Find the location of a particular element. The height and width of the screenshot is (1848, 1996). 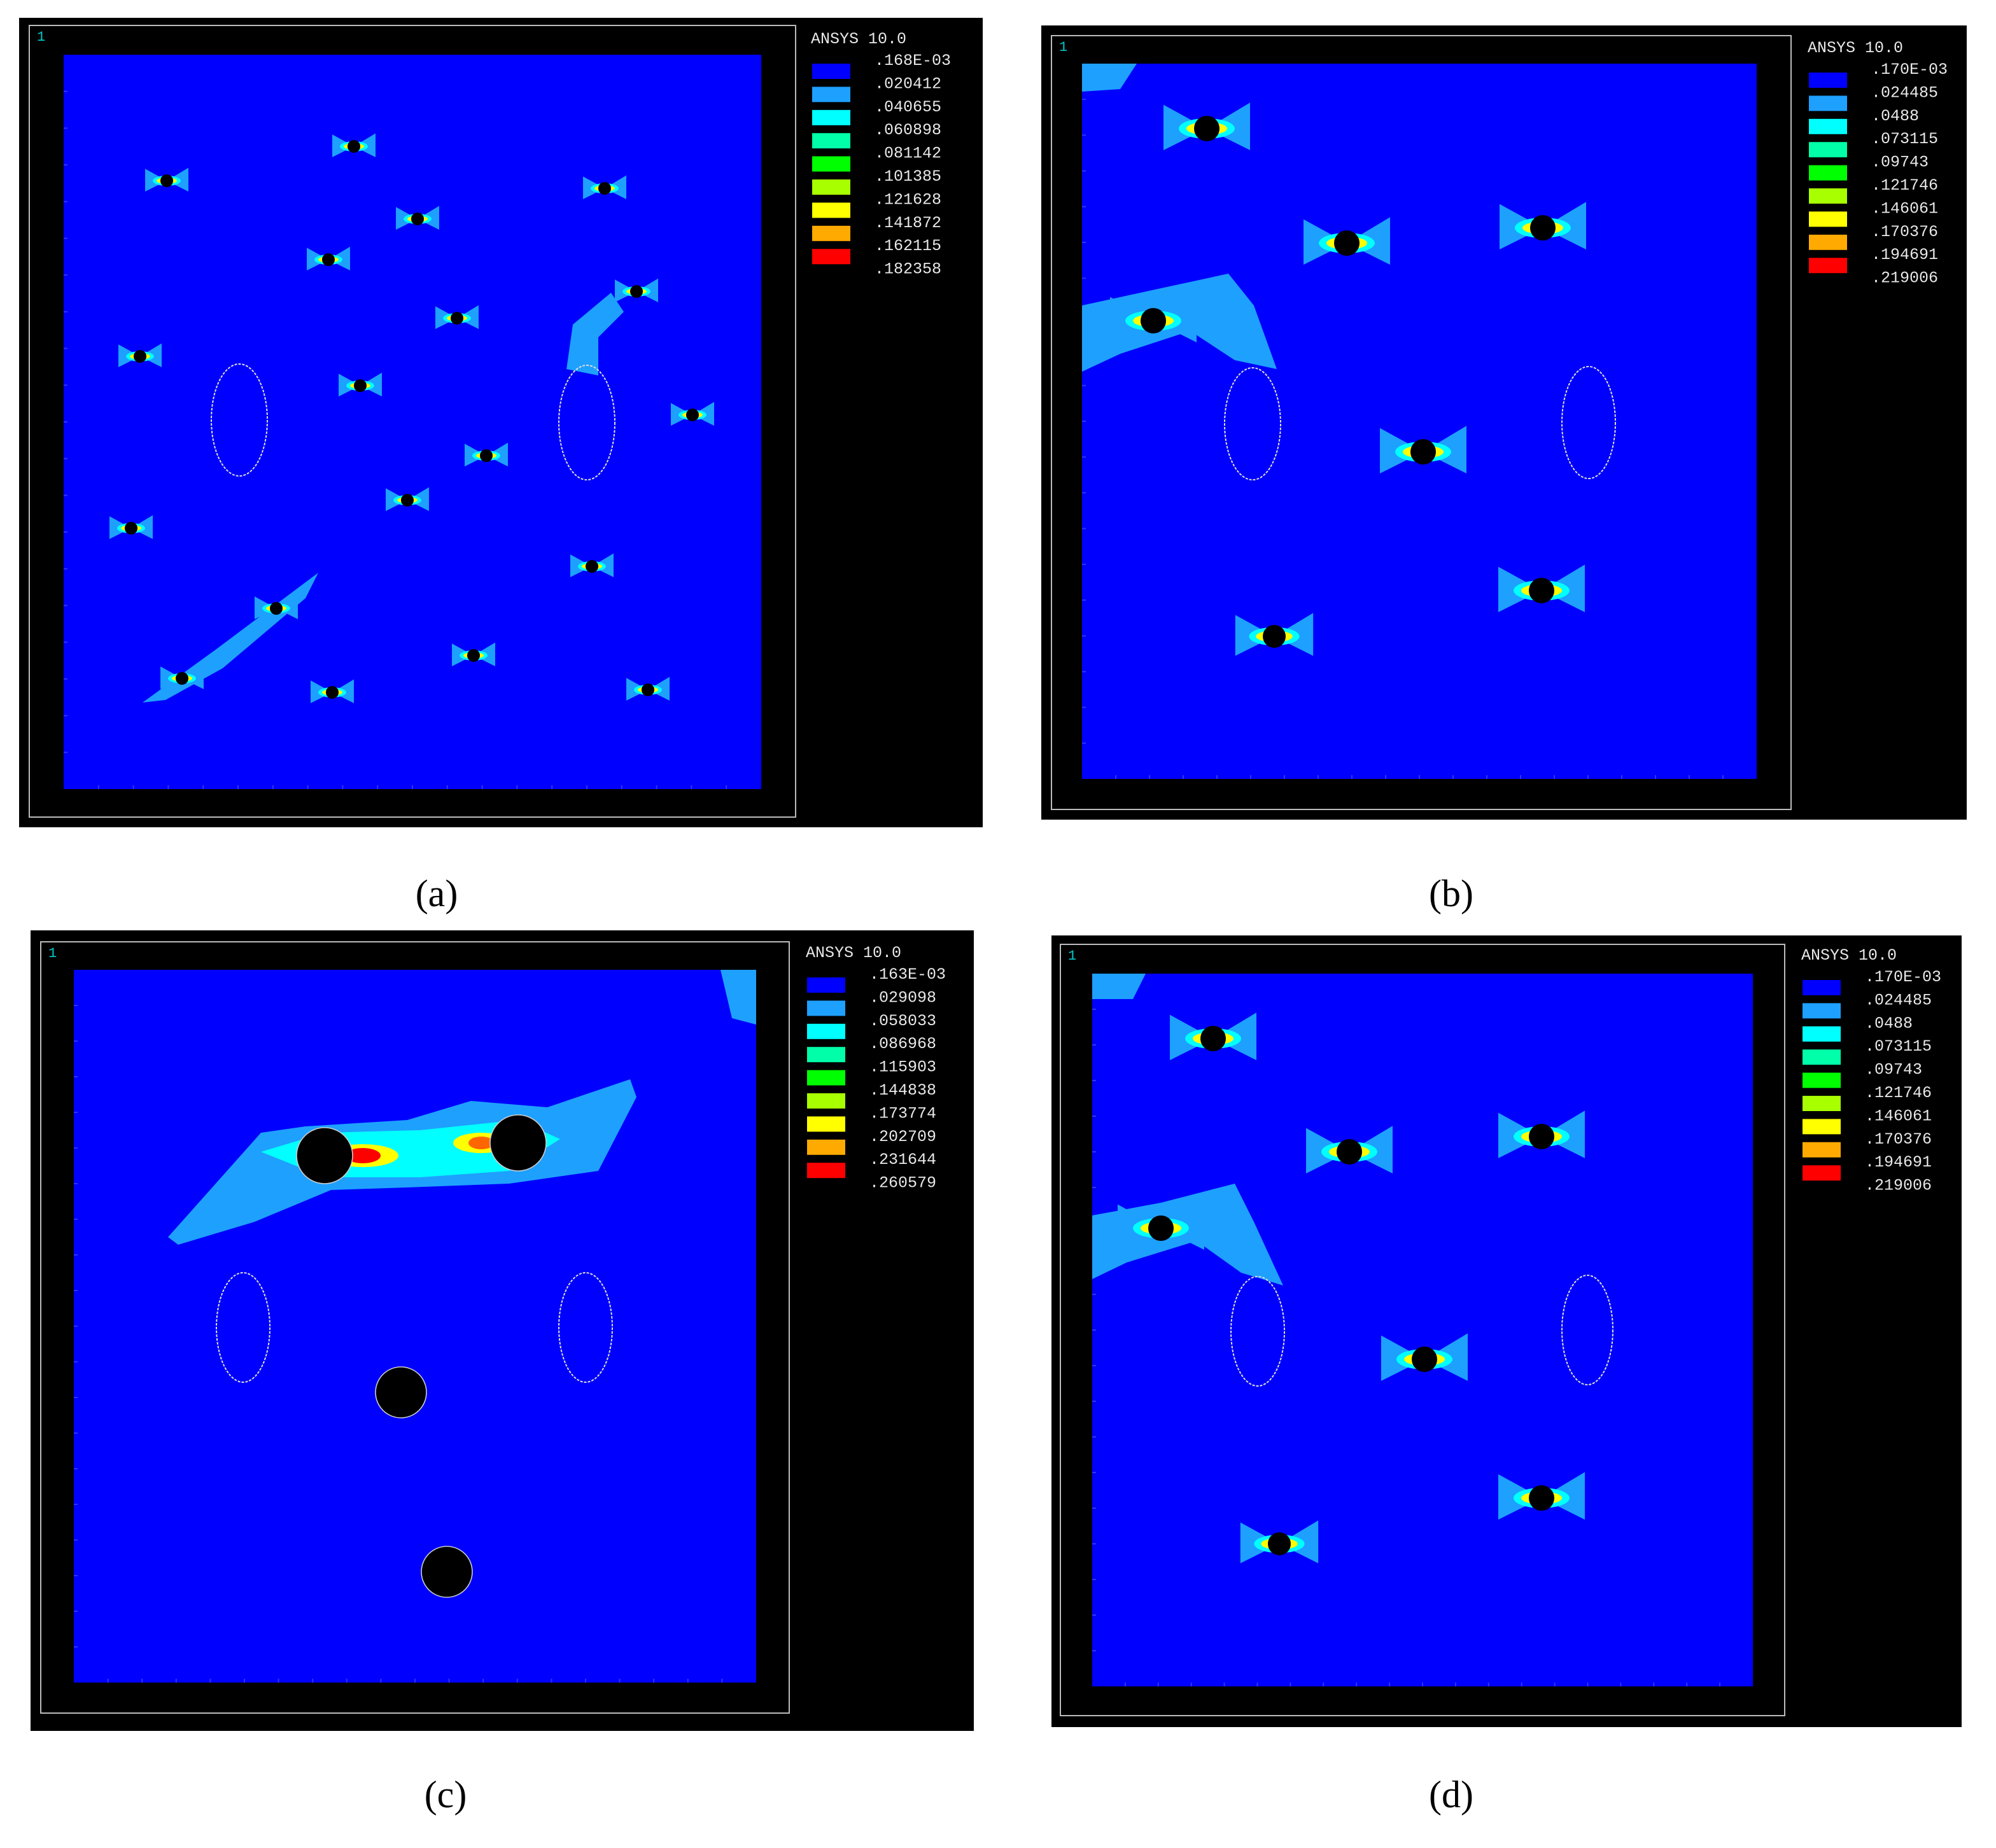

legend-label: .162115 is located at coordinates (908, 246).